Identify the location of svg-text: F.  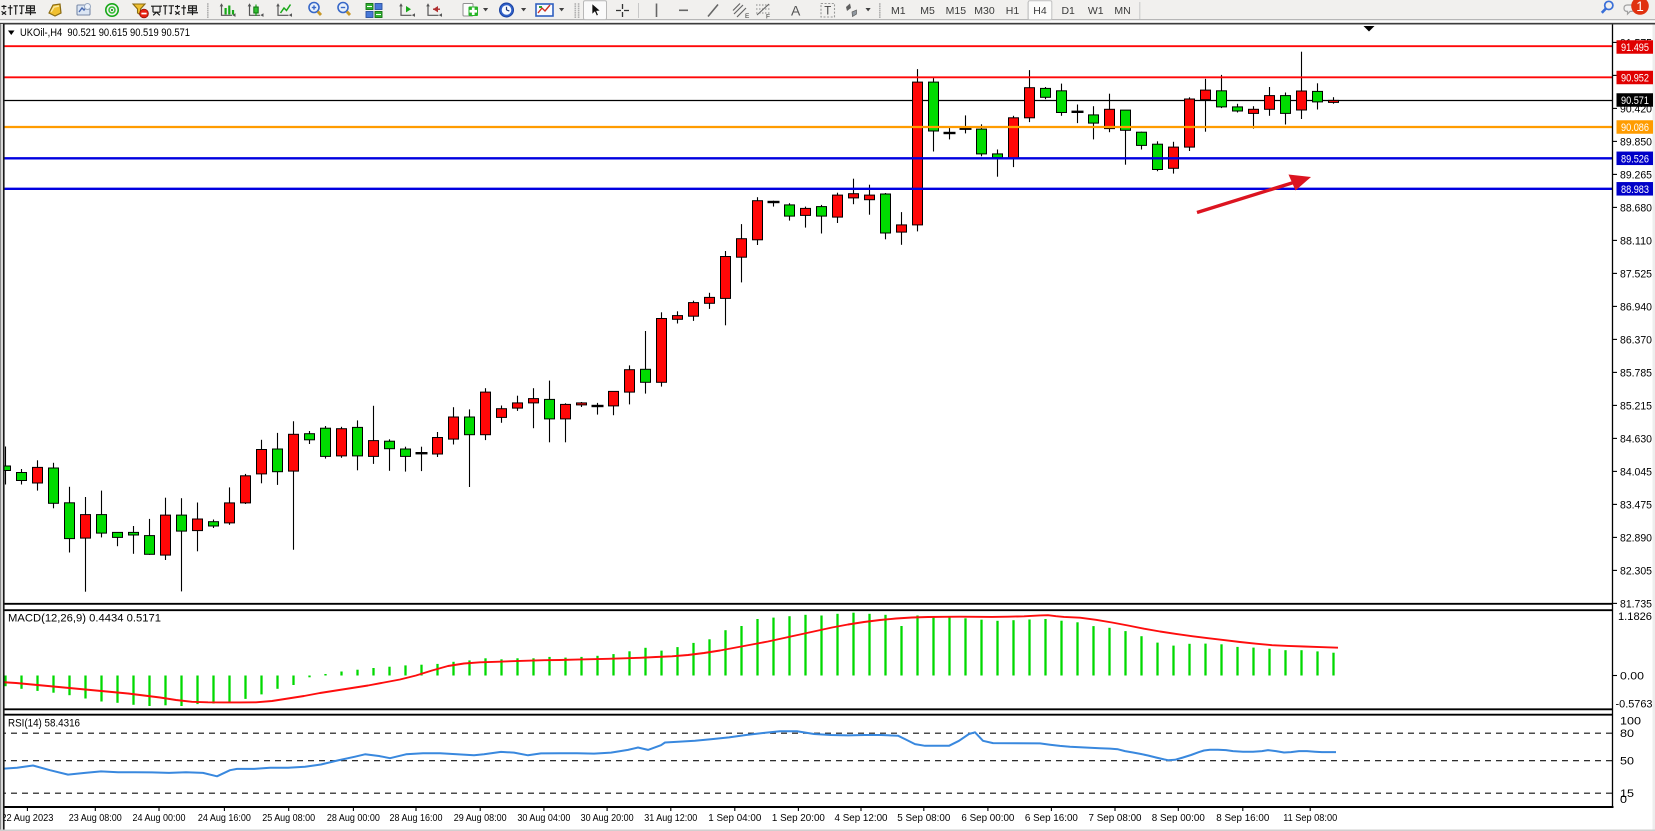
(768, 17).